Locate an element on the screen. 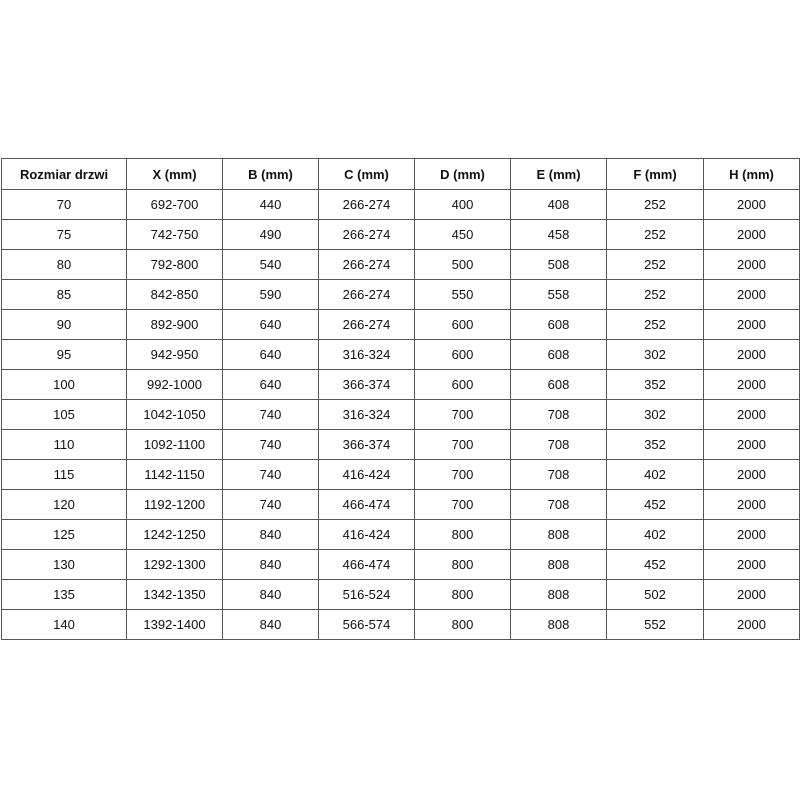 The width and height of the screenshot is (800, 800). table-cell: 552 is located at coordinates (655, 624).